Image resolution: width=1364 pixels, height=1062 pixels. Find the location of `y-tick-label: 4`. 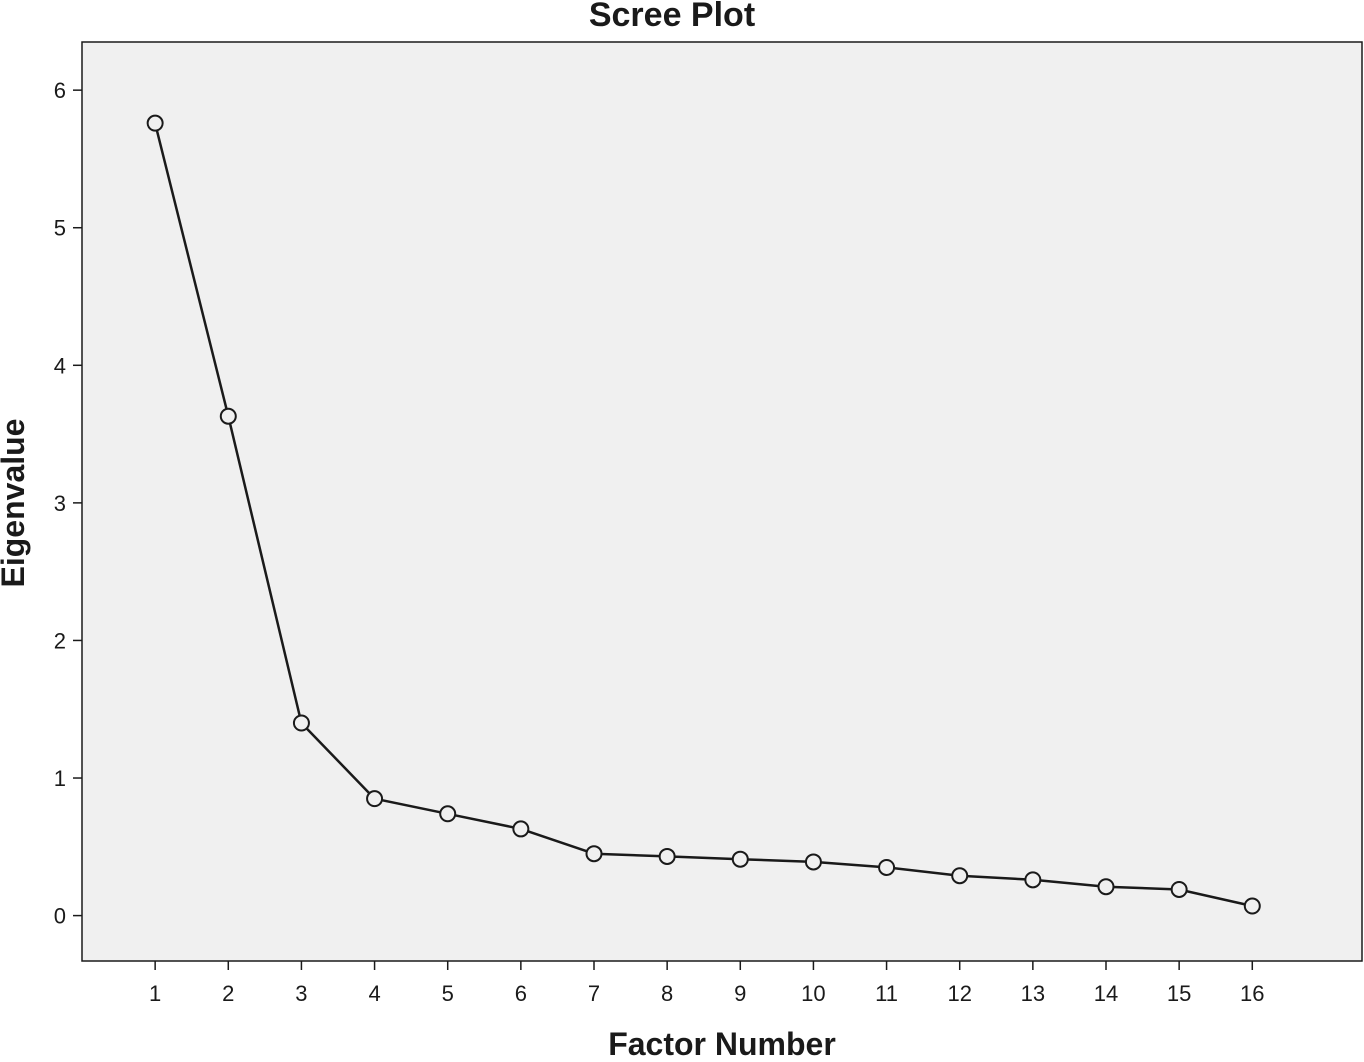

y-tick-label: 4 is located at coordinates (60, 365).